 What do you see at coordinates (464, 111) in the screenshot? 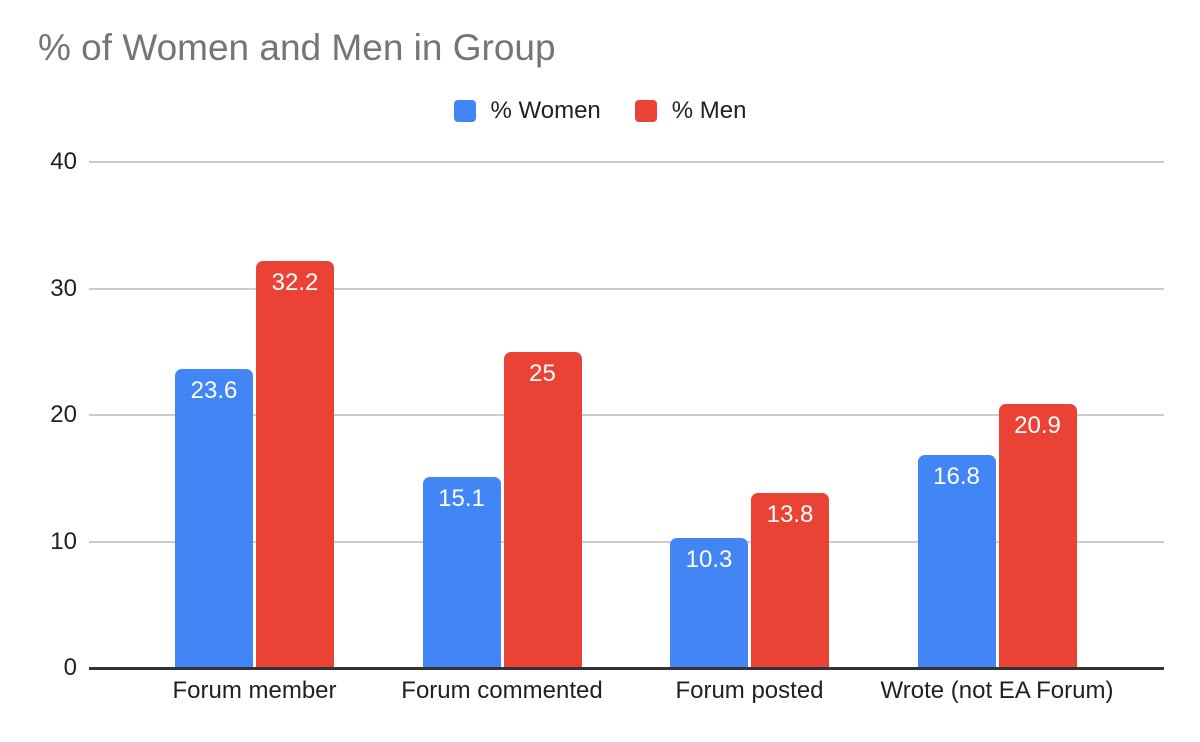
I see `legend-swatch-women-icon` at bounding box center [464, 111].